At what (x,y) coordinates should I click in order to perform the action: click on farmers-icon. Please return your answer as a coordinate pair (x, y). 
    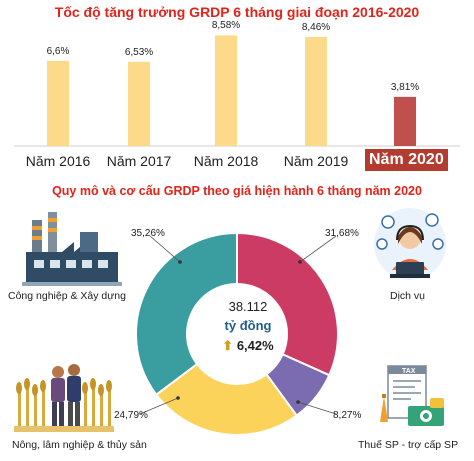
    Looking at the image, I should click on (64, 398).